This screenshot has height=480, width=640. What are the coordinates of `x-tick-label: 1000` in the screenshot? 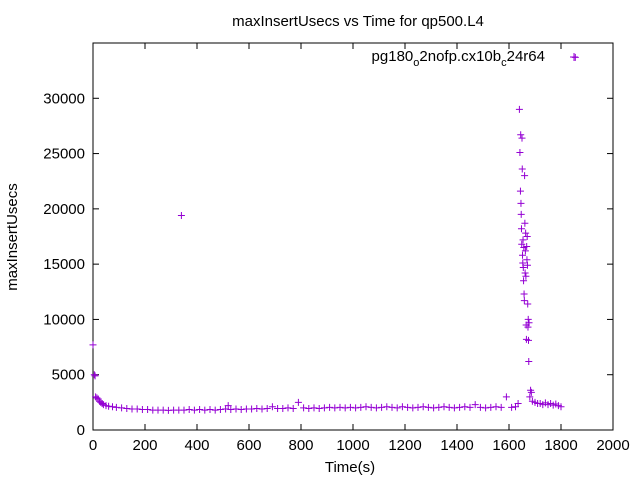 It's located at (352, 445).